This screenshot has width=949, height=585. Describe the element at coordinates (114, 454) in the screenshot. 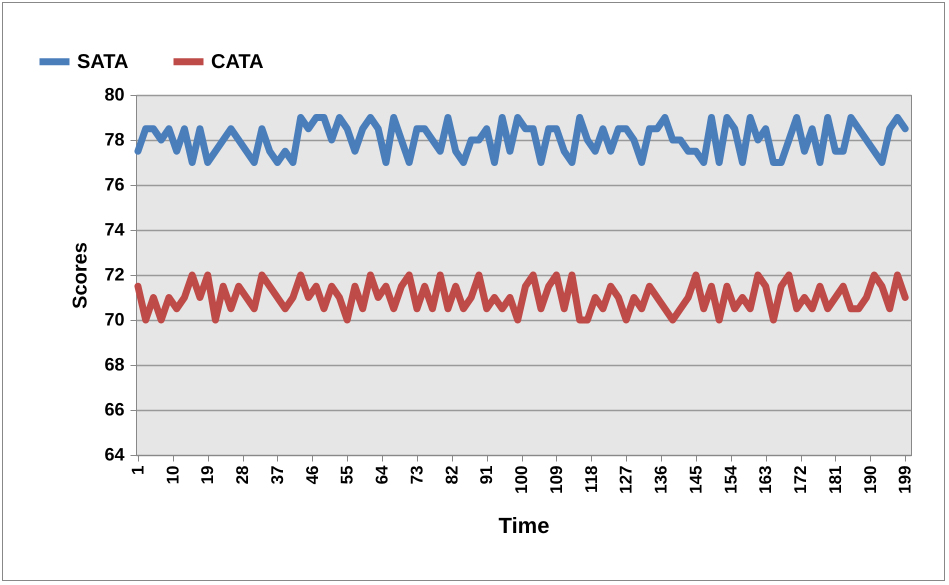

I see `y-tick-label: 64` at that location.